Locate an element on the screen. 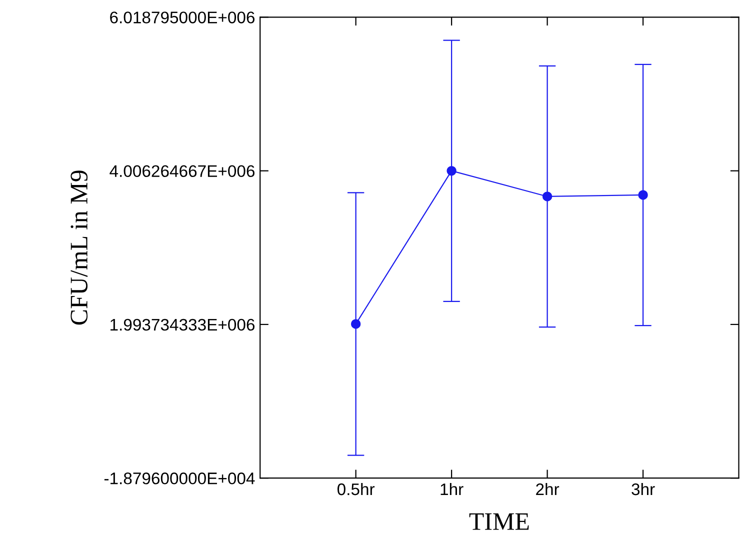 Image resolution: width=741 pixels, height=554 pixels. x-axis-title: TIME is located at coordinates (499, 521).